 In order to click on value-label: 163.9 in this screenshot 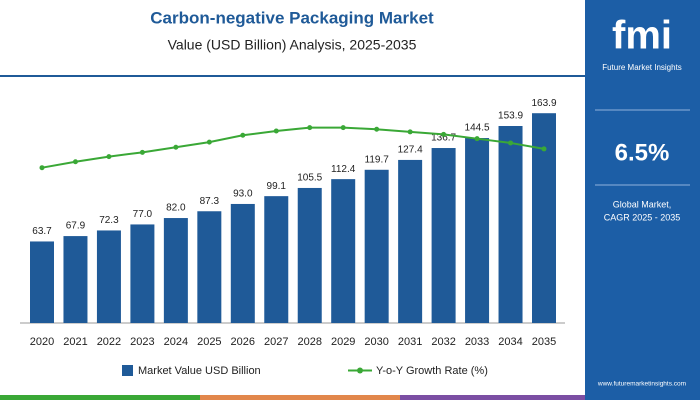, I will do `click(543, 103)`.